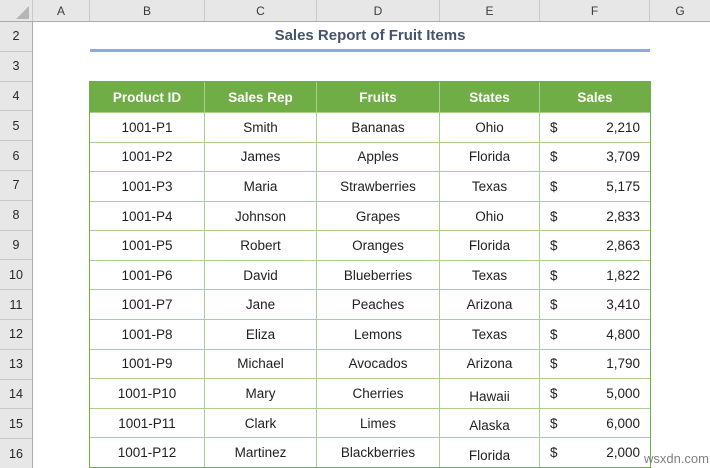 The height and width of the screenshot is (468, 710). I want to click on cell-sales: $ 4,800, so click(595, 334).